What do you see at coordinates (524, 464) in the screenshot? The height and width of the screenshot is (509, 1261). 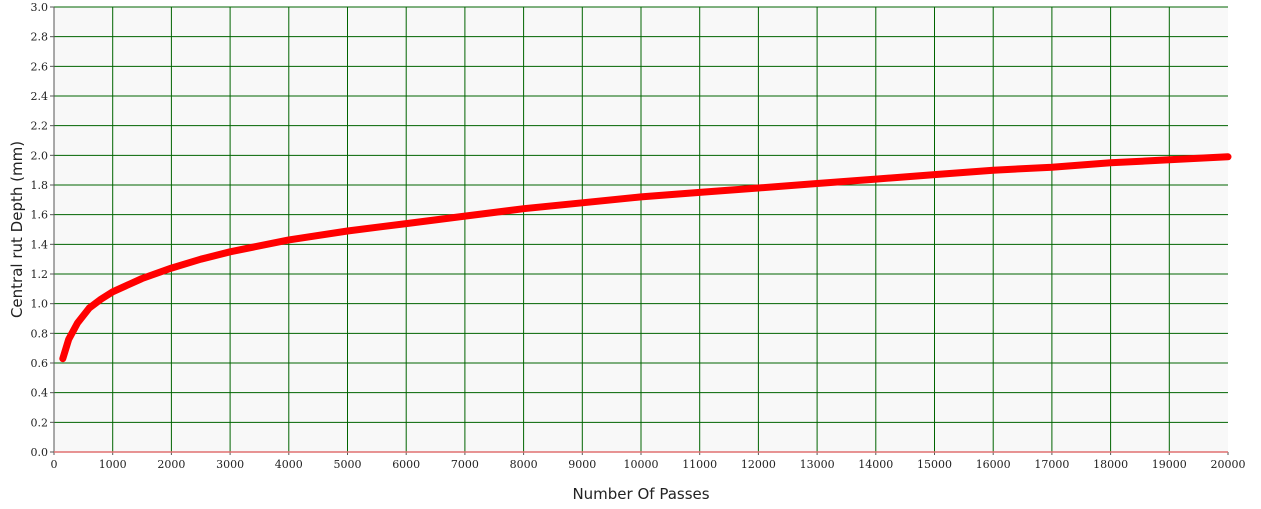 I see `x-tick-label: 8000` at bounding box center [524, 464].